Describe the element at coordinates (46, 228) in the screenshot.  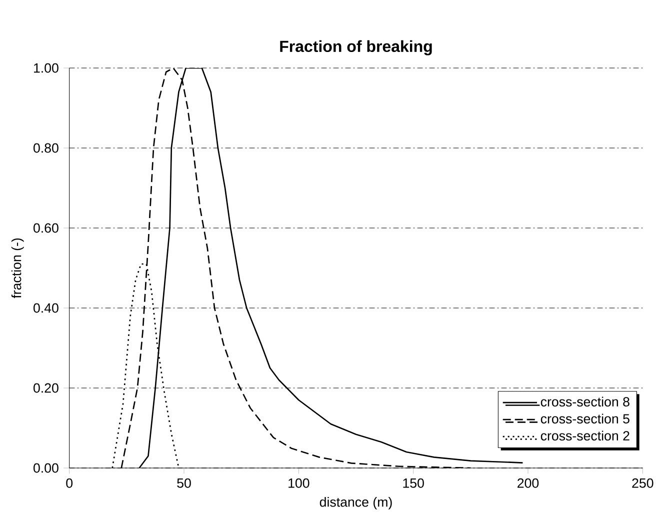
I see `y-tick-label: 0.60` at that location.